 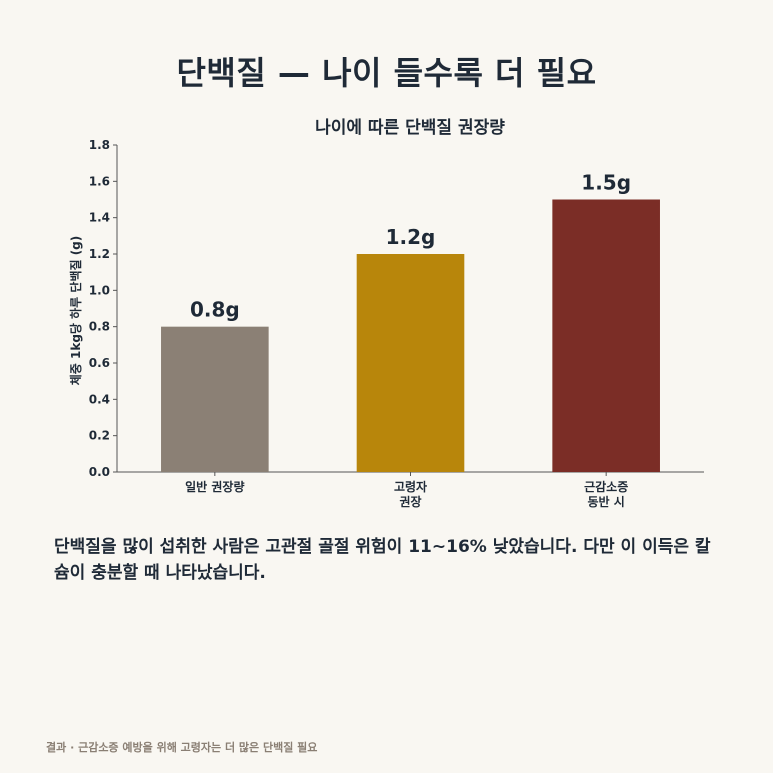 I want to click on y-tick-label: 1.6, so click(x=99, y=181).